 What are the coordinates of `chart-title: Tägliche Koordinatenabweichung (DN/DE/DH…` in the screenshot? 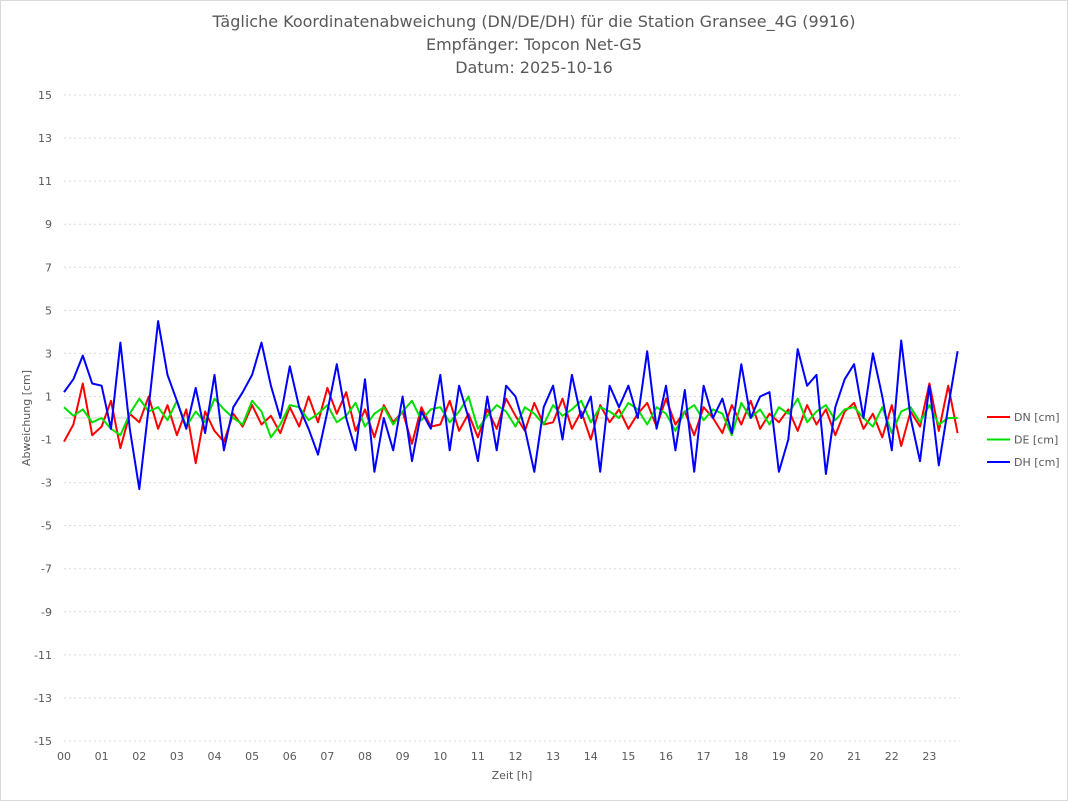 It's located at (534, 21).